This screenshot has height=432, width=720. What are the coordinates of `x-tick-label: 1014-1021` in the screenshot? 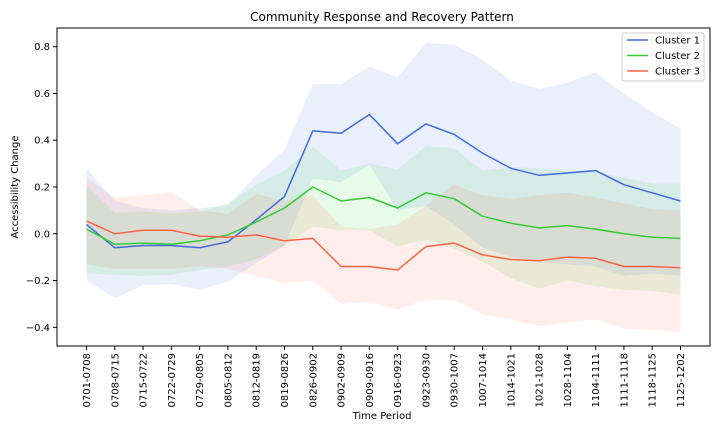 It's located at (511, 380).